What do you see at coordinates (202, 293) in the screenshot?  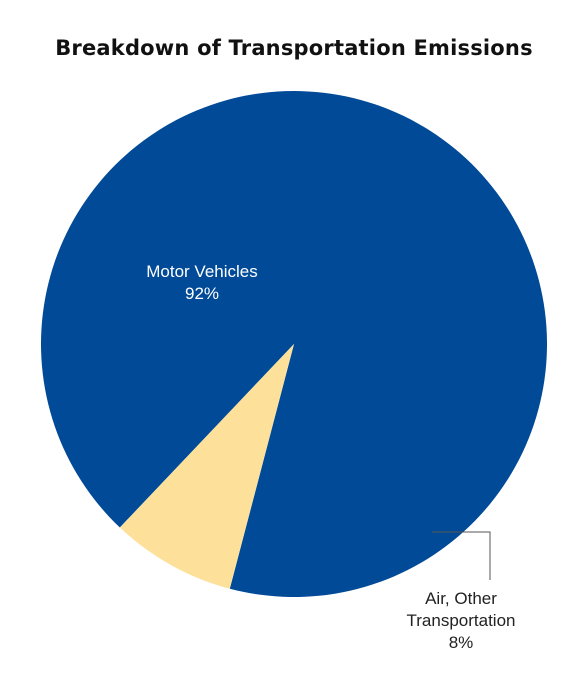 I see `label-line: 92%` at bounding box center [202, 293].